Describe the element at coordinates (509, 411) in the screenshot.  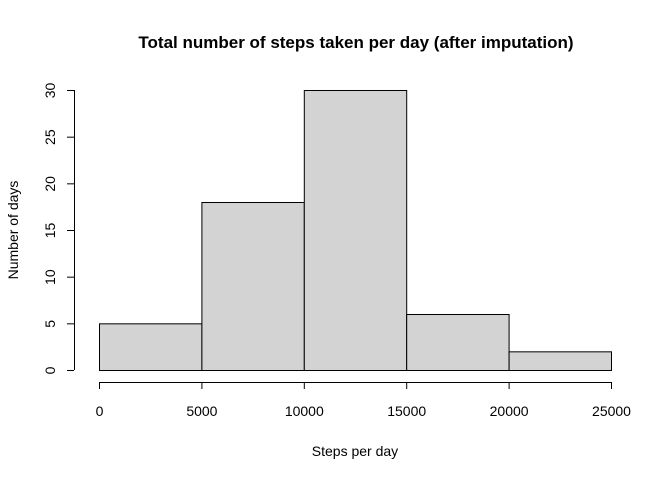
I see `x-tick-label-4: 20000` at that location.